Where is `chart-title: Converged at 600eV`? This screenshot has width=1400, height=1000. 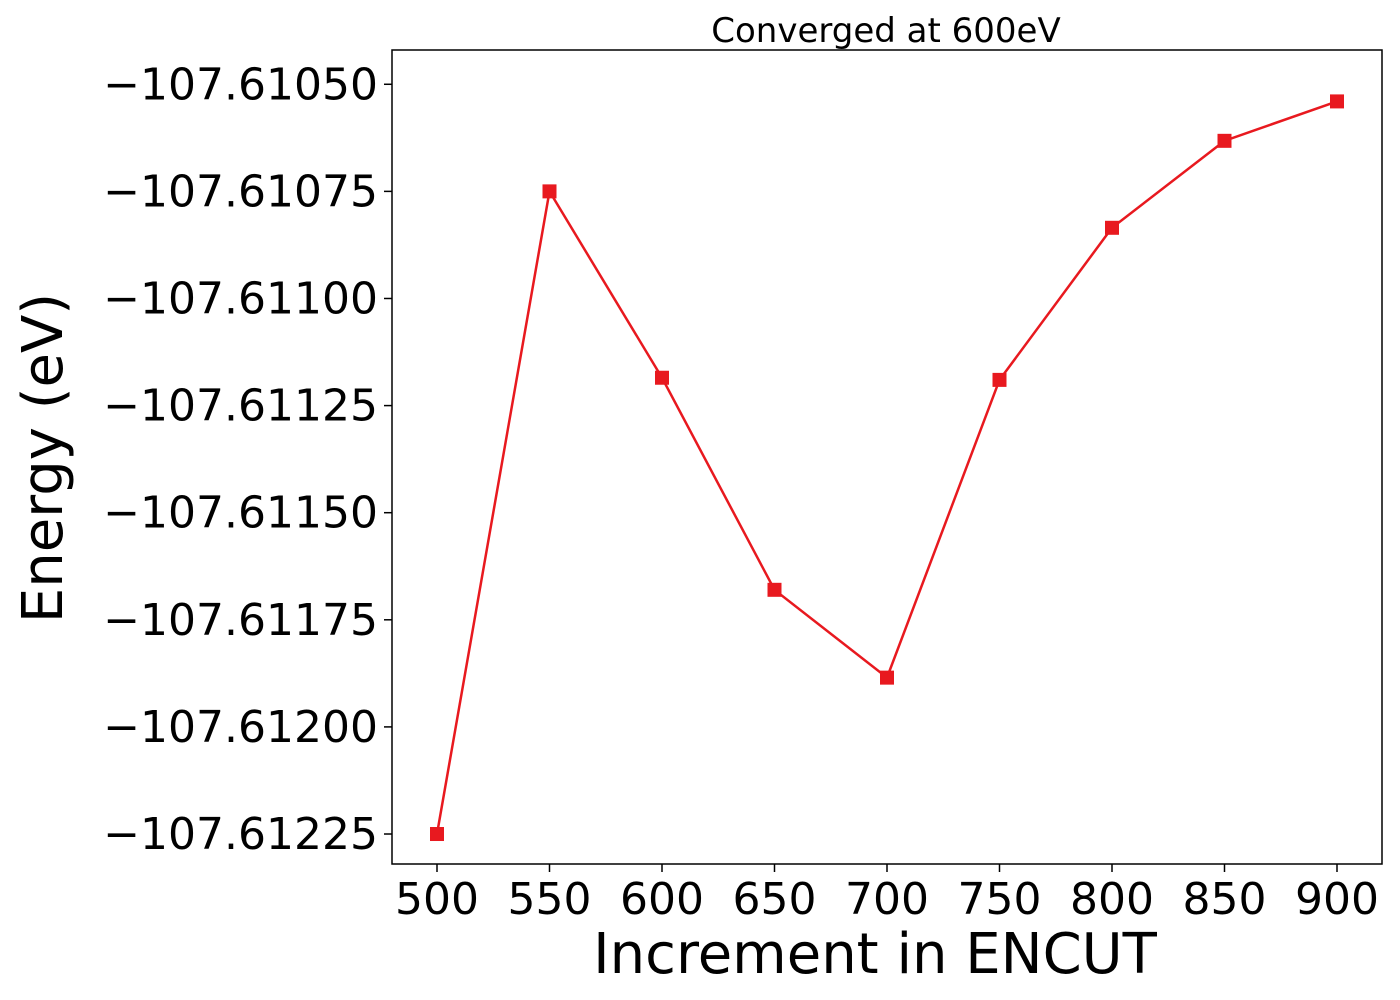 chart-title: Converged at 600eV is located at coordinates (885, 31).